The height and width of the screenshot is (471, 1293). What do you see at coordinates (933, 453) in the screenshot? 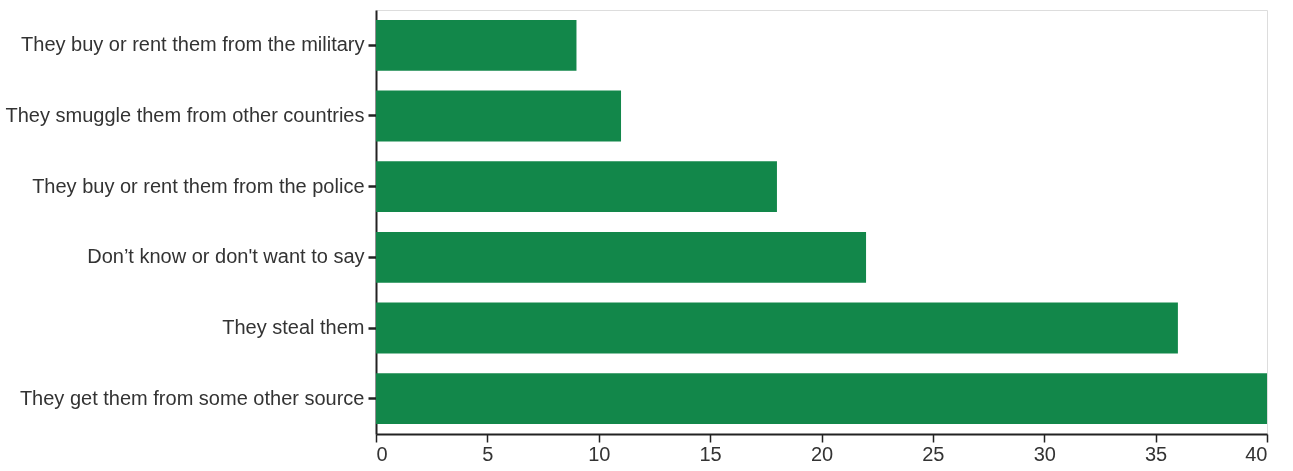
I see `x-tick-label: 25` at bounding box center [933, 453].